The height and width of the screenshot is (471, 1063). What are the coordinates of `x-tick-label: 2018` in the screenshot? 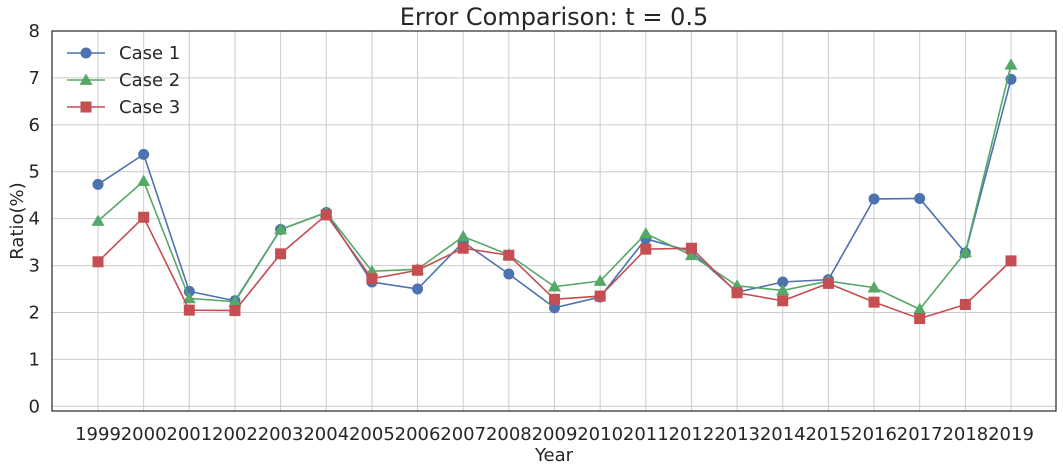 It's located at (965, 434).